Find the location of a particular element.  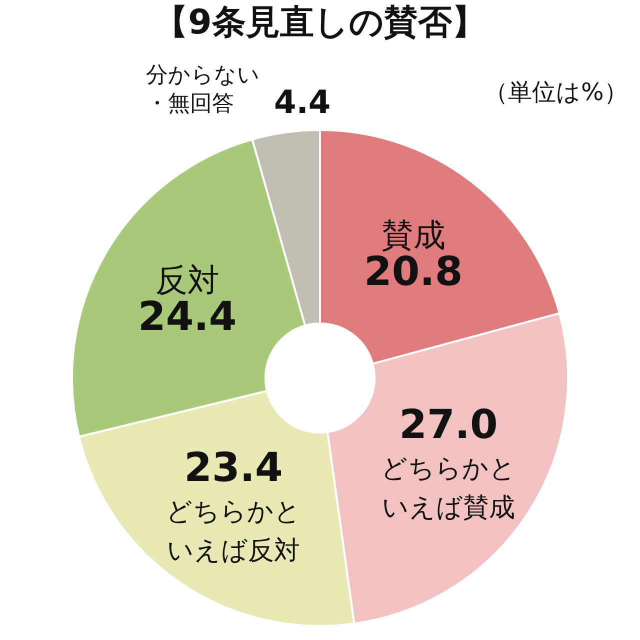

data-label: 27.0 is located at coordinates (448, 425).